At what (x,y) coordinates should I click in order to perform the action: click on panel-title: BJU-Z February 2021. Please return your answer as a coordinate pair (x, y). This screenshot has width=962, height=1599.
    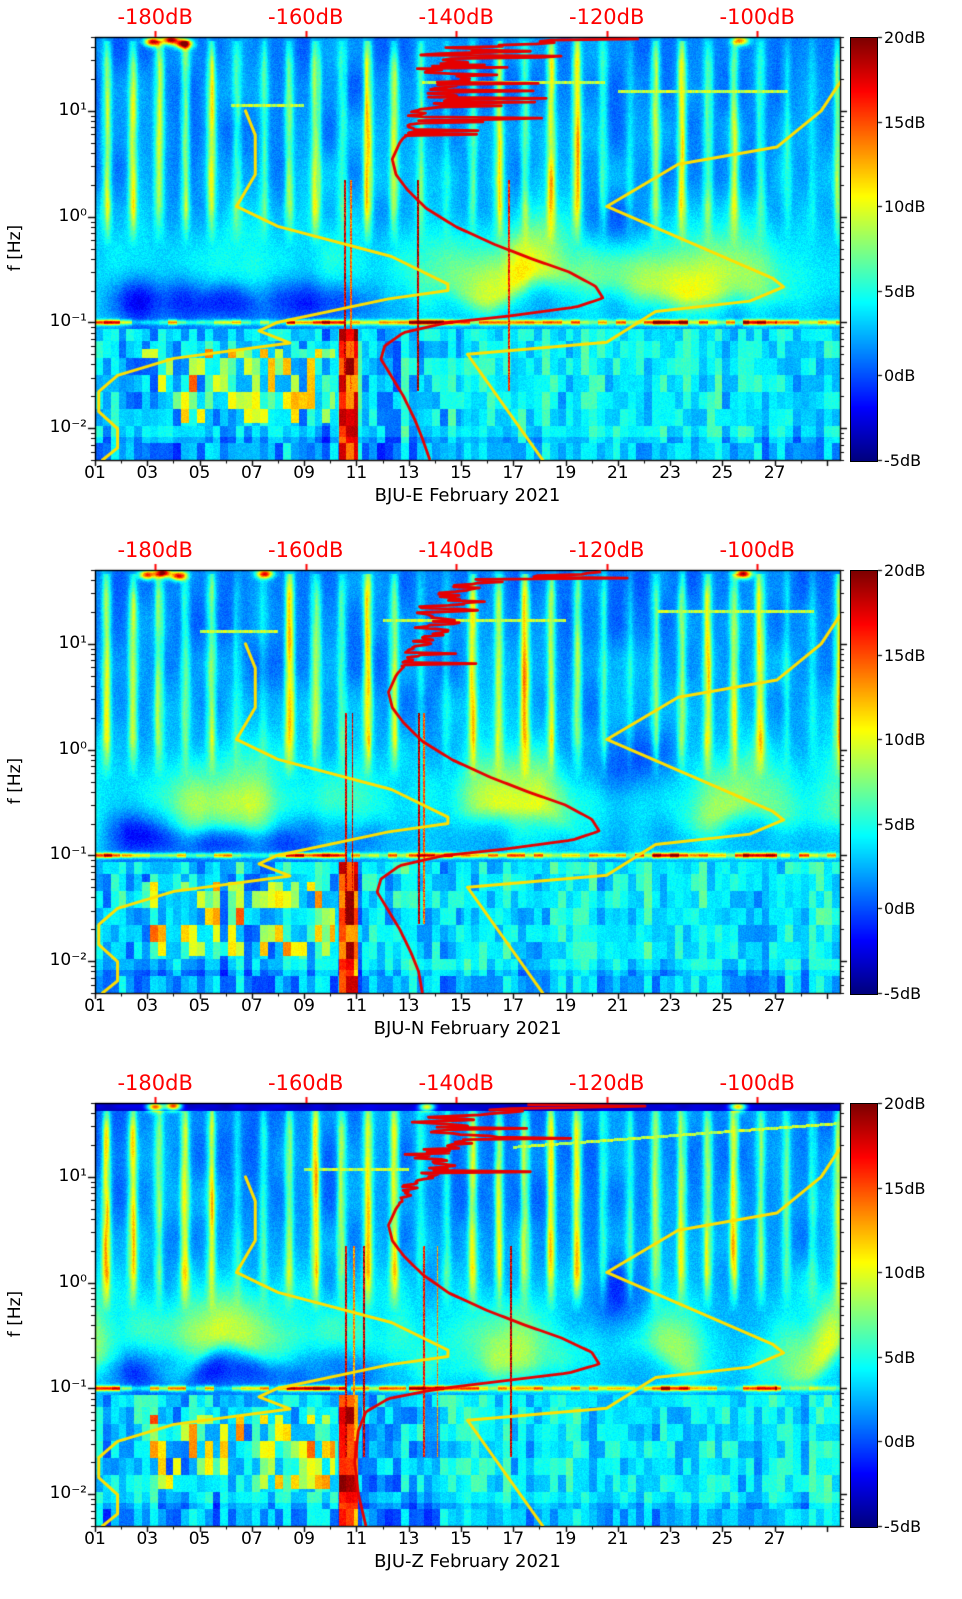
    Looking at the image, I should click on (467, 1561).